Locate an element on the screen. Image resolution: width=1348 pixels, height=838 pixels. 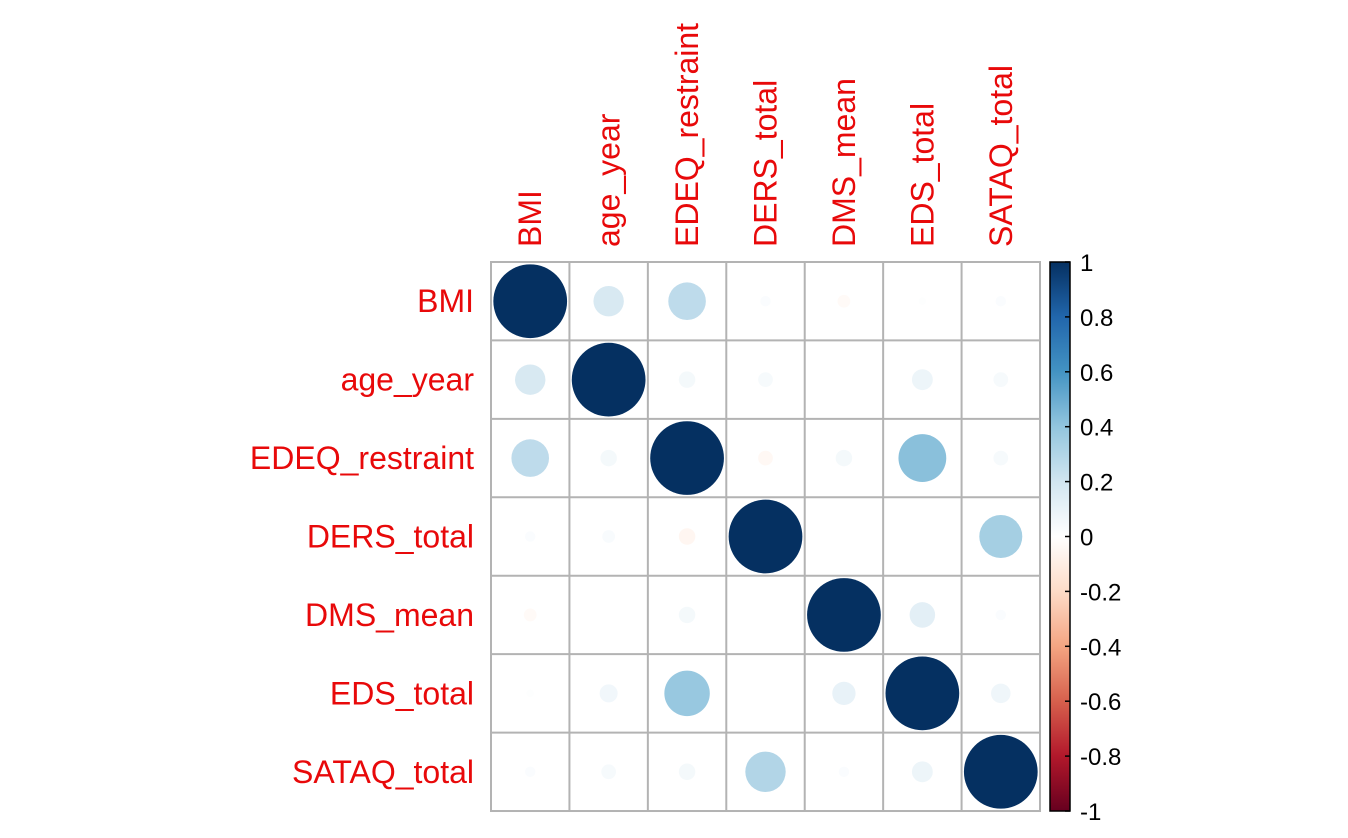
colorbar-tick-label: 1 is located at coordinates (1086, 263).